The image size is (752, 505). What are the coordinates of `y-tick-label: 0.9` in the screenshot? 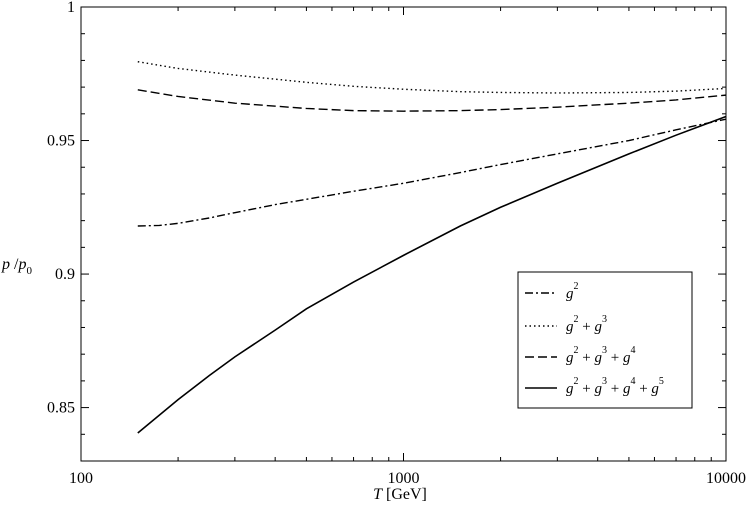 It's located at (65, 274).